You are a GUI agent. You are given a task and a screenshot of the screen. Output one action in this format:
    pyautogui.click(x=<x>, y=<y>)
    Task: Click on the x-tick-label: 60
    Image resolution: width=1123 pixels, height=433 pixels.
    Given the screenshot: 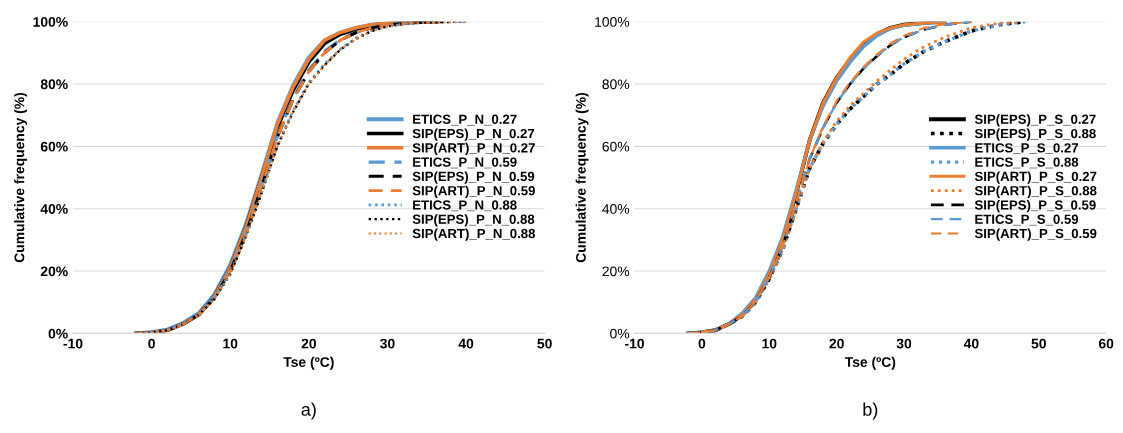 What is the action you would take?
    pyautogui.click(x=1106, y=343)
    